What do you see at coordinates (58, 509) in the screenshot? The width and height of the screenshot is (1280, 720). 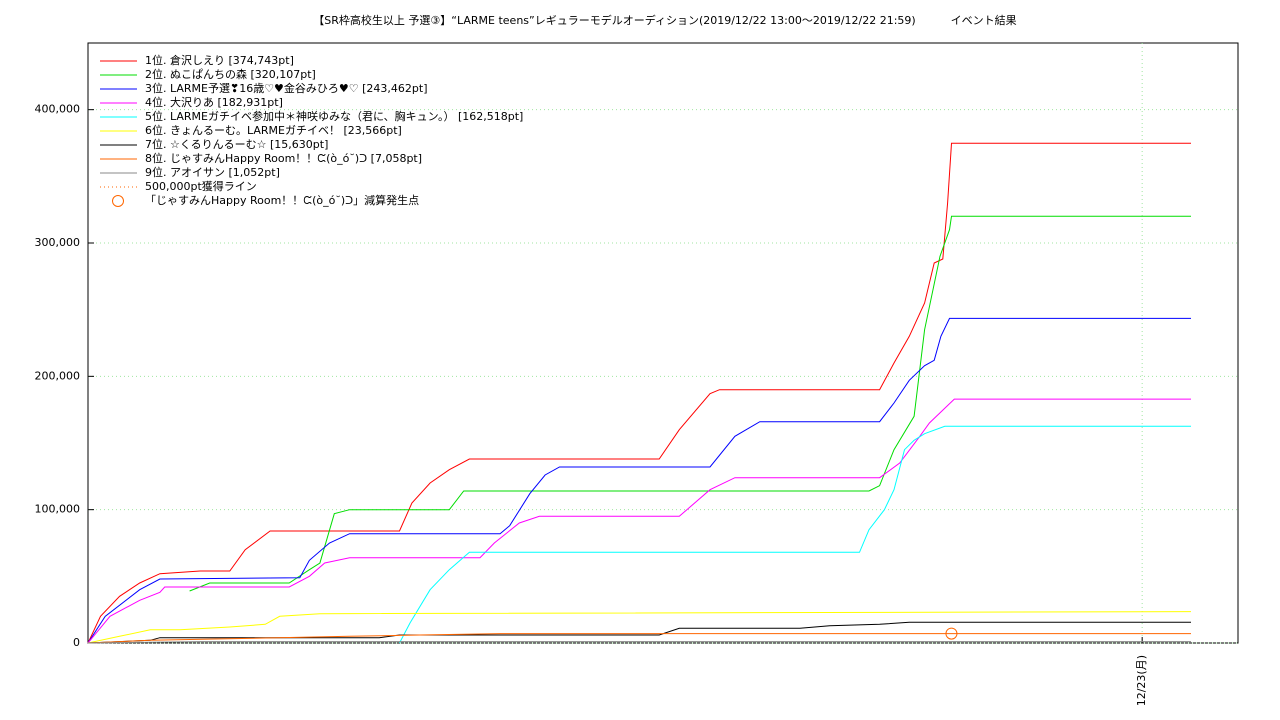 I see `y-tick-label: 100,000` at bounding box center [58, 509].